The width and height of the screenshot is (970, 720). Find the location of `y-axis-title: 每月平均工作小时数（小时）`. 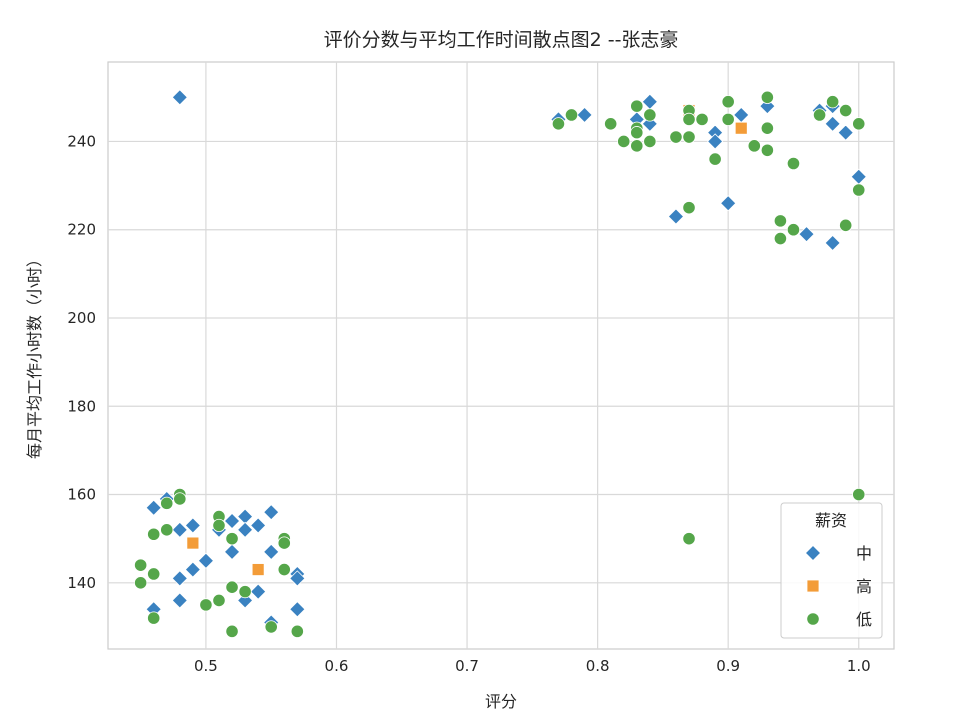

y-axis-title: 每月平均工作小时数（小时） is located at coordinates (34, 355).